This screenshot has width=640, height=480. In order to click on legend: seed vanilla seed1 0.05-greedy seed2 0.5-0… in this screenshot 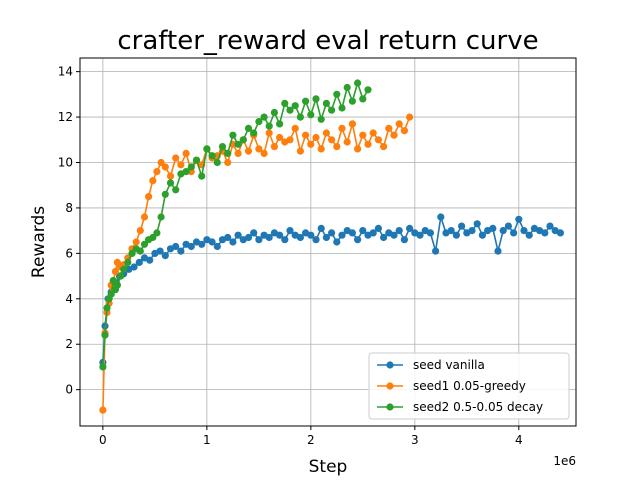, I will do `click(469, 386)`.